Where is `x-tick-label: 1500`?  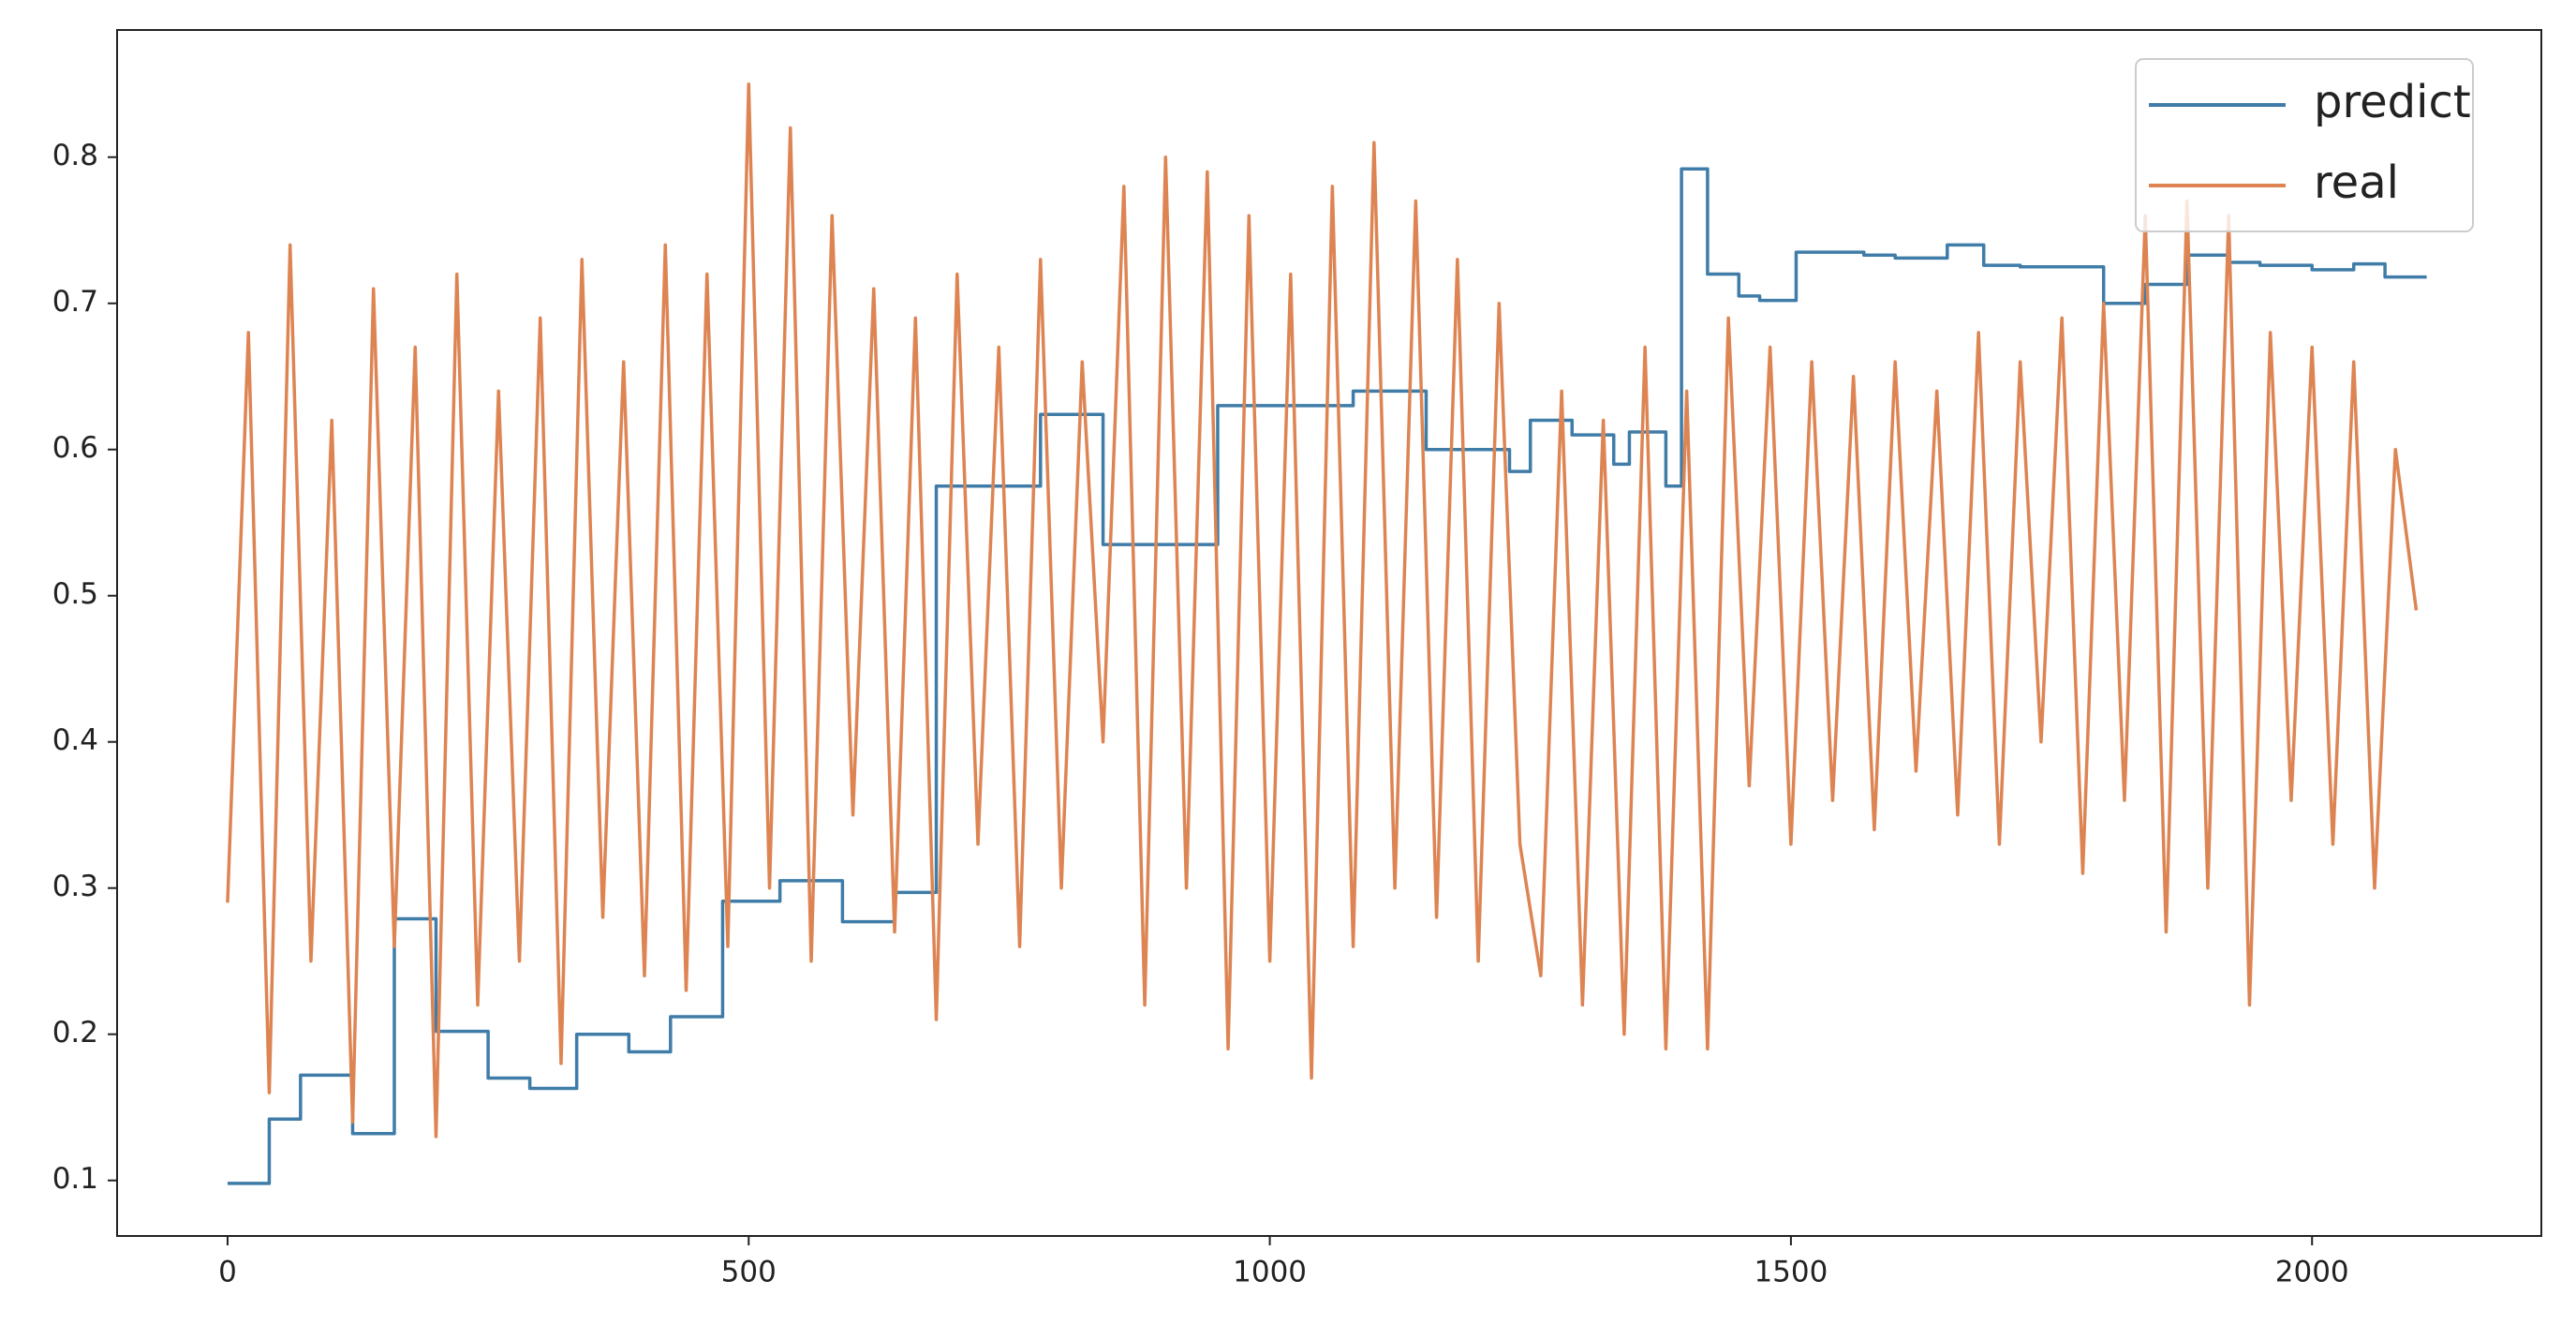
x-tick-label: 1500 is located at coordinates (1791, 1272).